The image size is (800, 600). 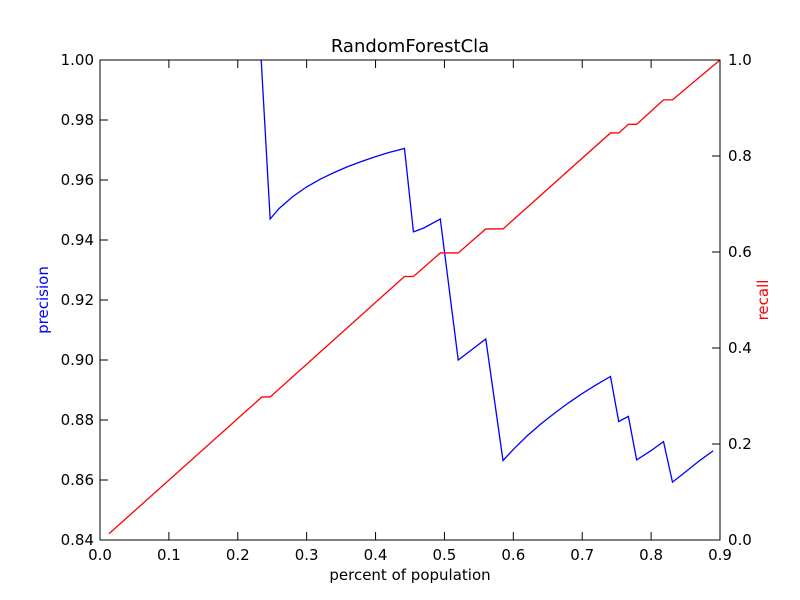 I want to click on x-tick-label-9: 0.9, so click(x=720, y=555).